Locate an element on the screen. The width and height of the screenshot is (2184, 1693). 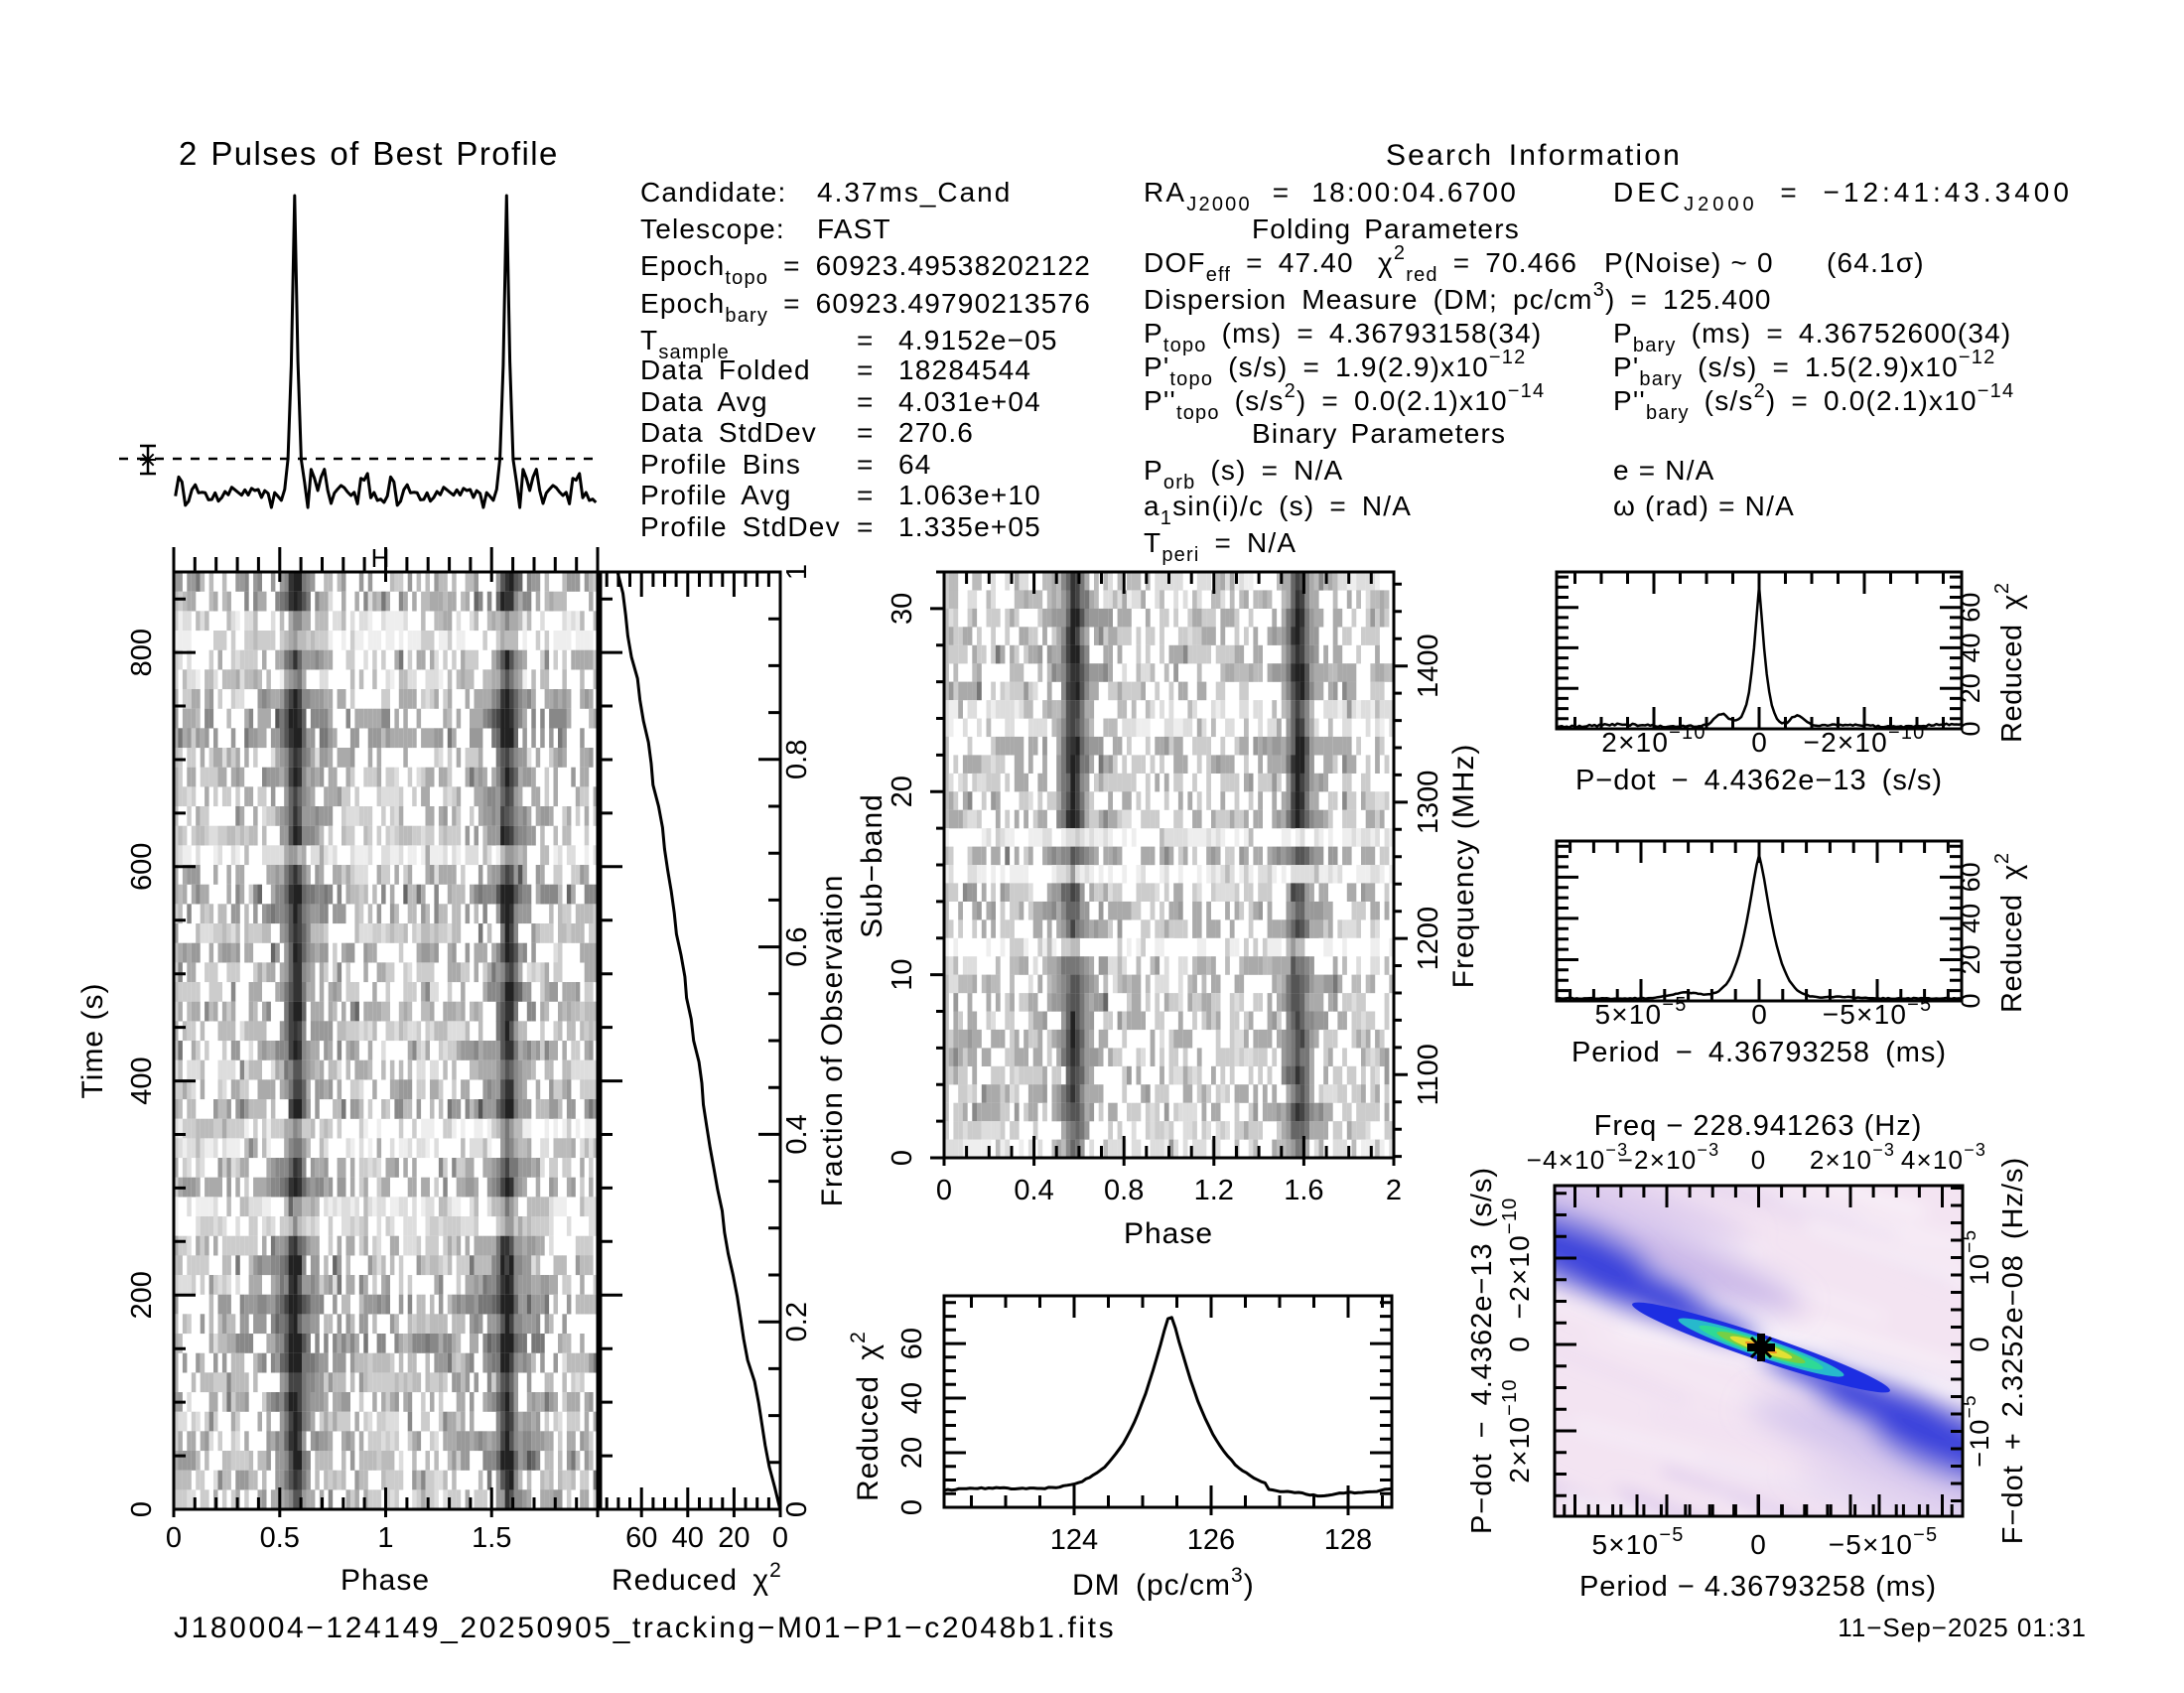
svg-text: Data Folded is located at coordinates (725, 370).